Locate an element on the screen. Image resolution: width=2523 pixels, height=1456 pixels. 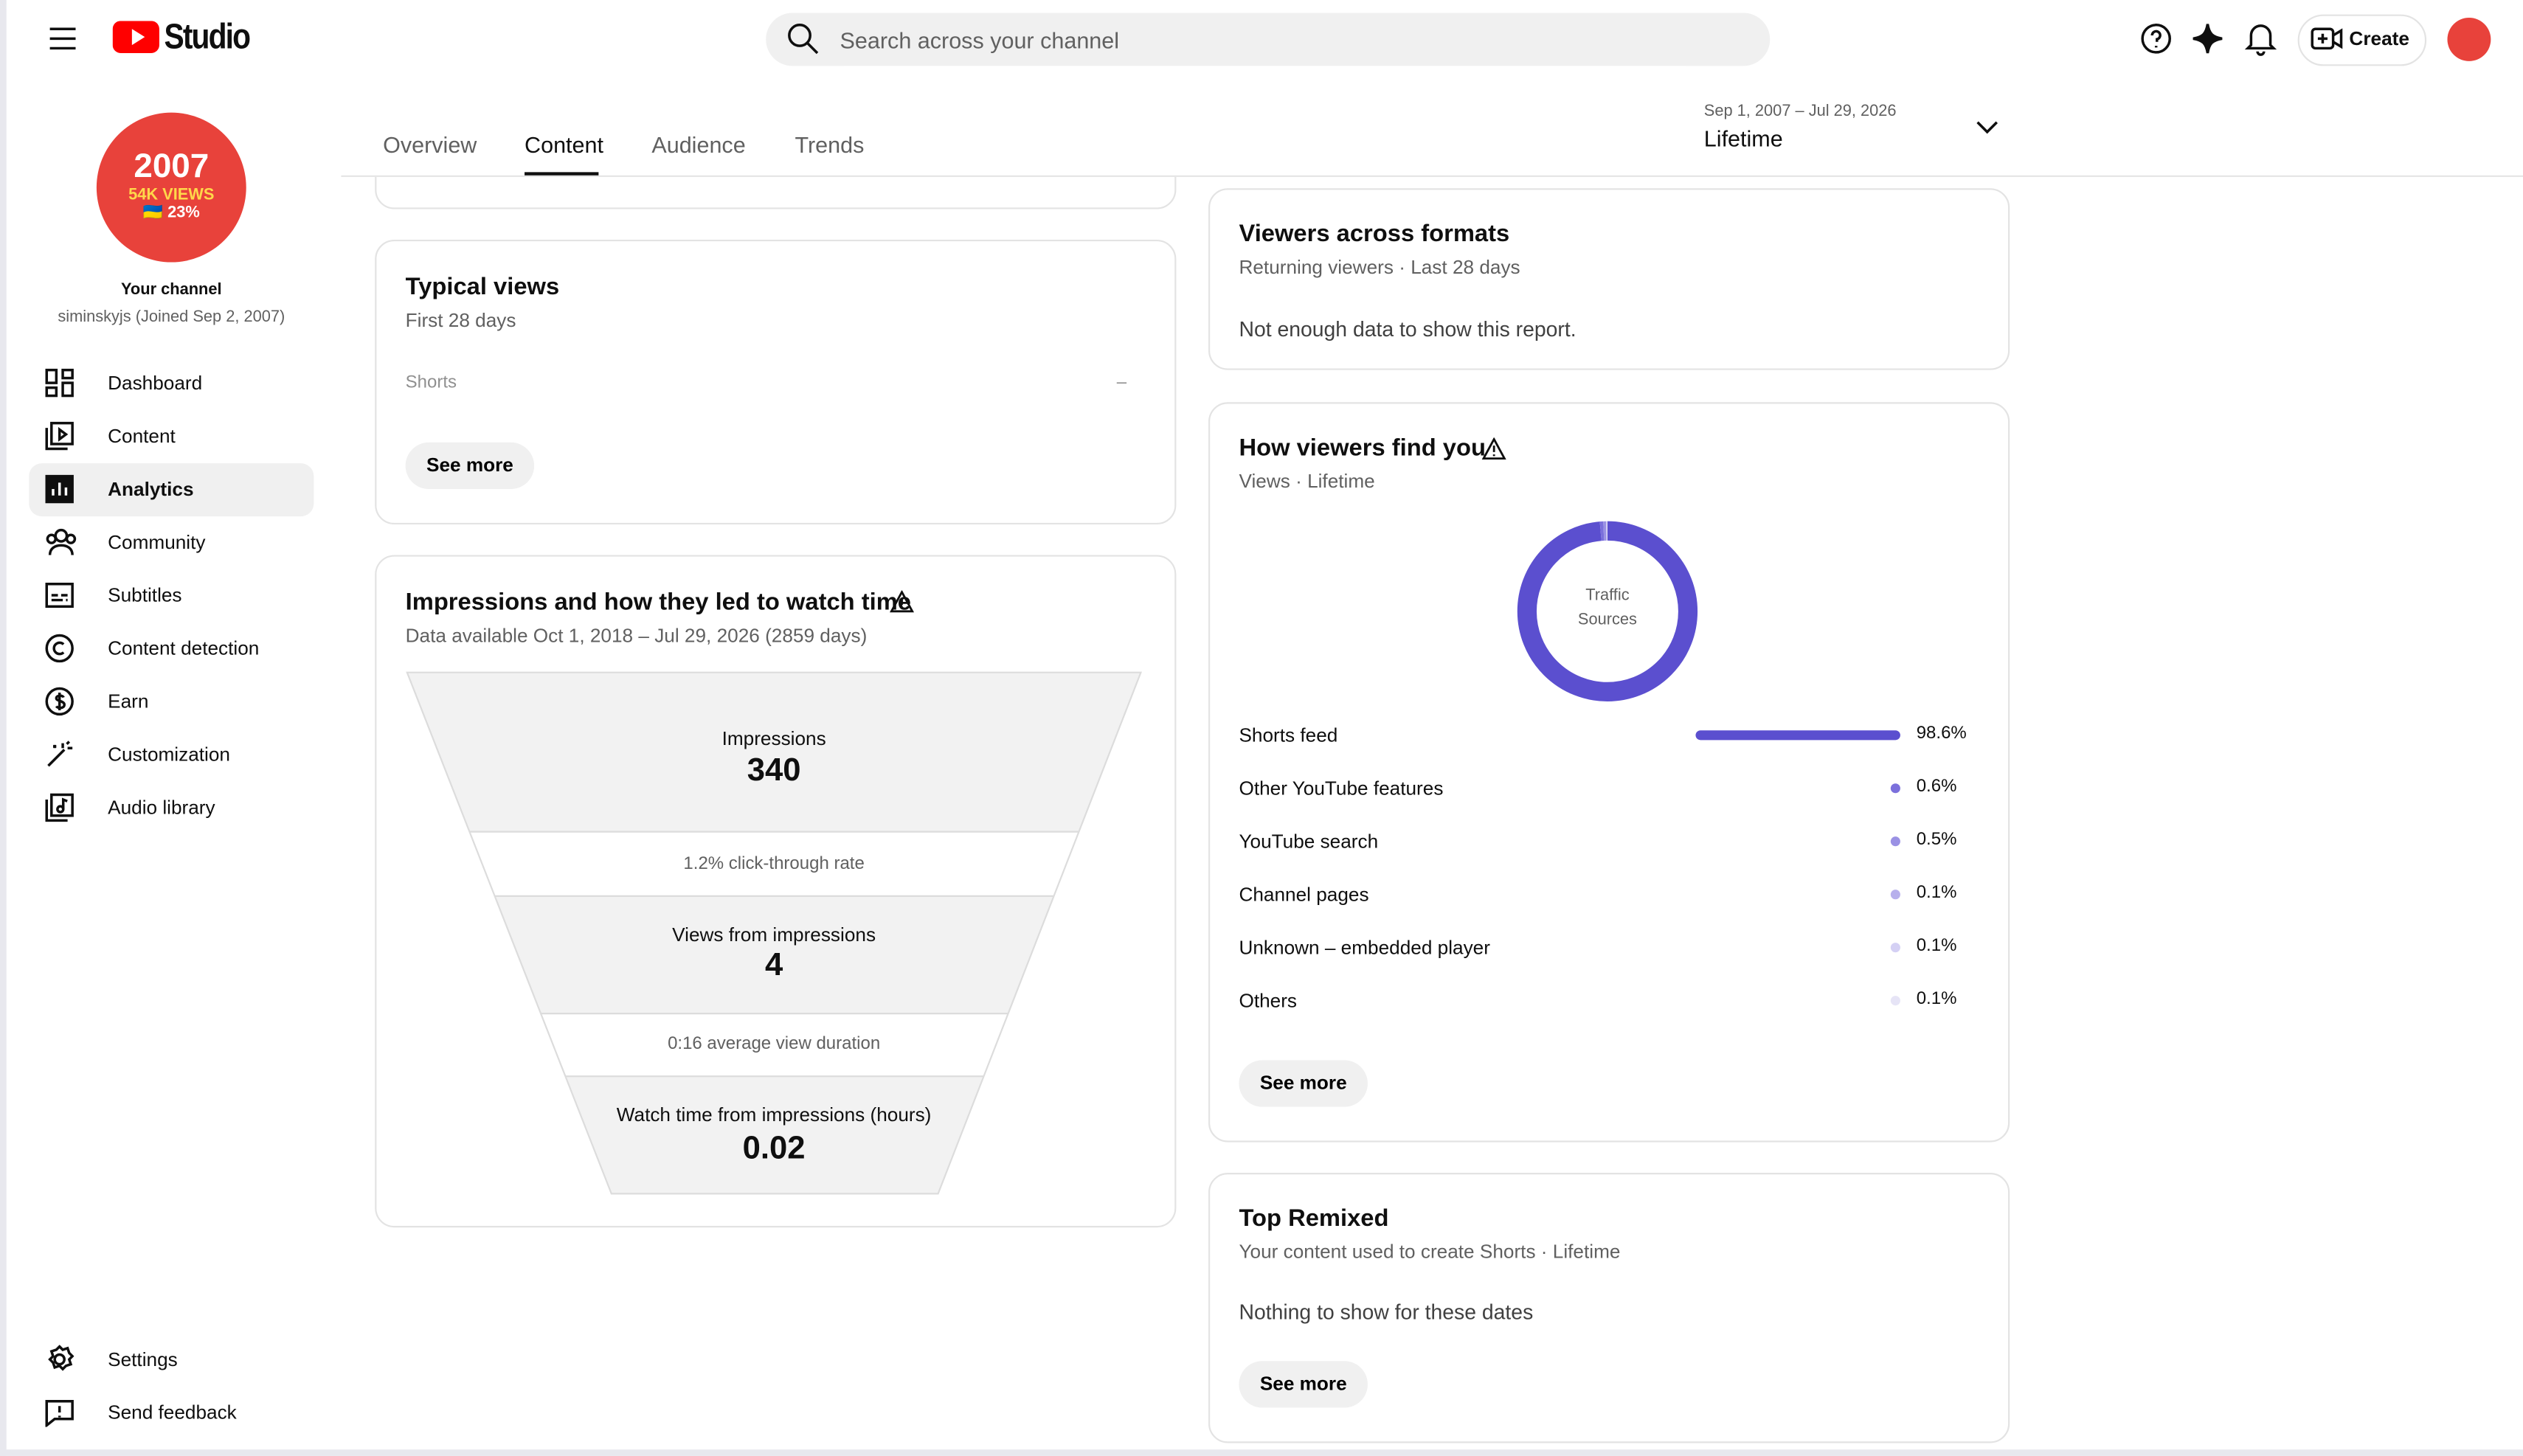
card-subtitle: Returning viewers · Last 28 days is located at coordinates (1379, 267).